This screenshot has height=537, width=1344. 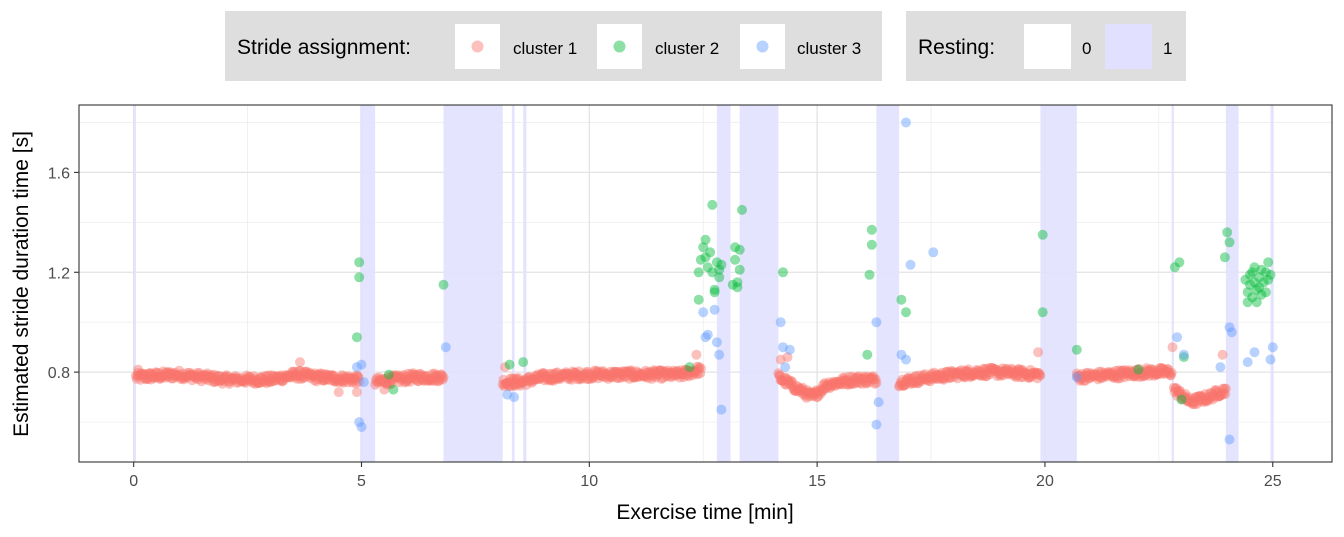 What do you see at coordinates (759, 283) in the screenshot?
I see `resting-band` at bounding box center [759, 283].